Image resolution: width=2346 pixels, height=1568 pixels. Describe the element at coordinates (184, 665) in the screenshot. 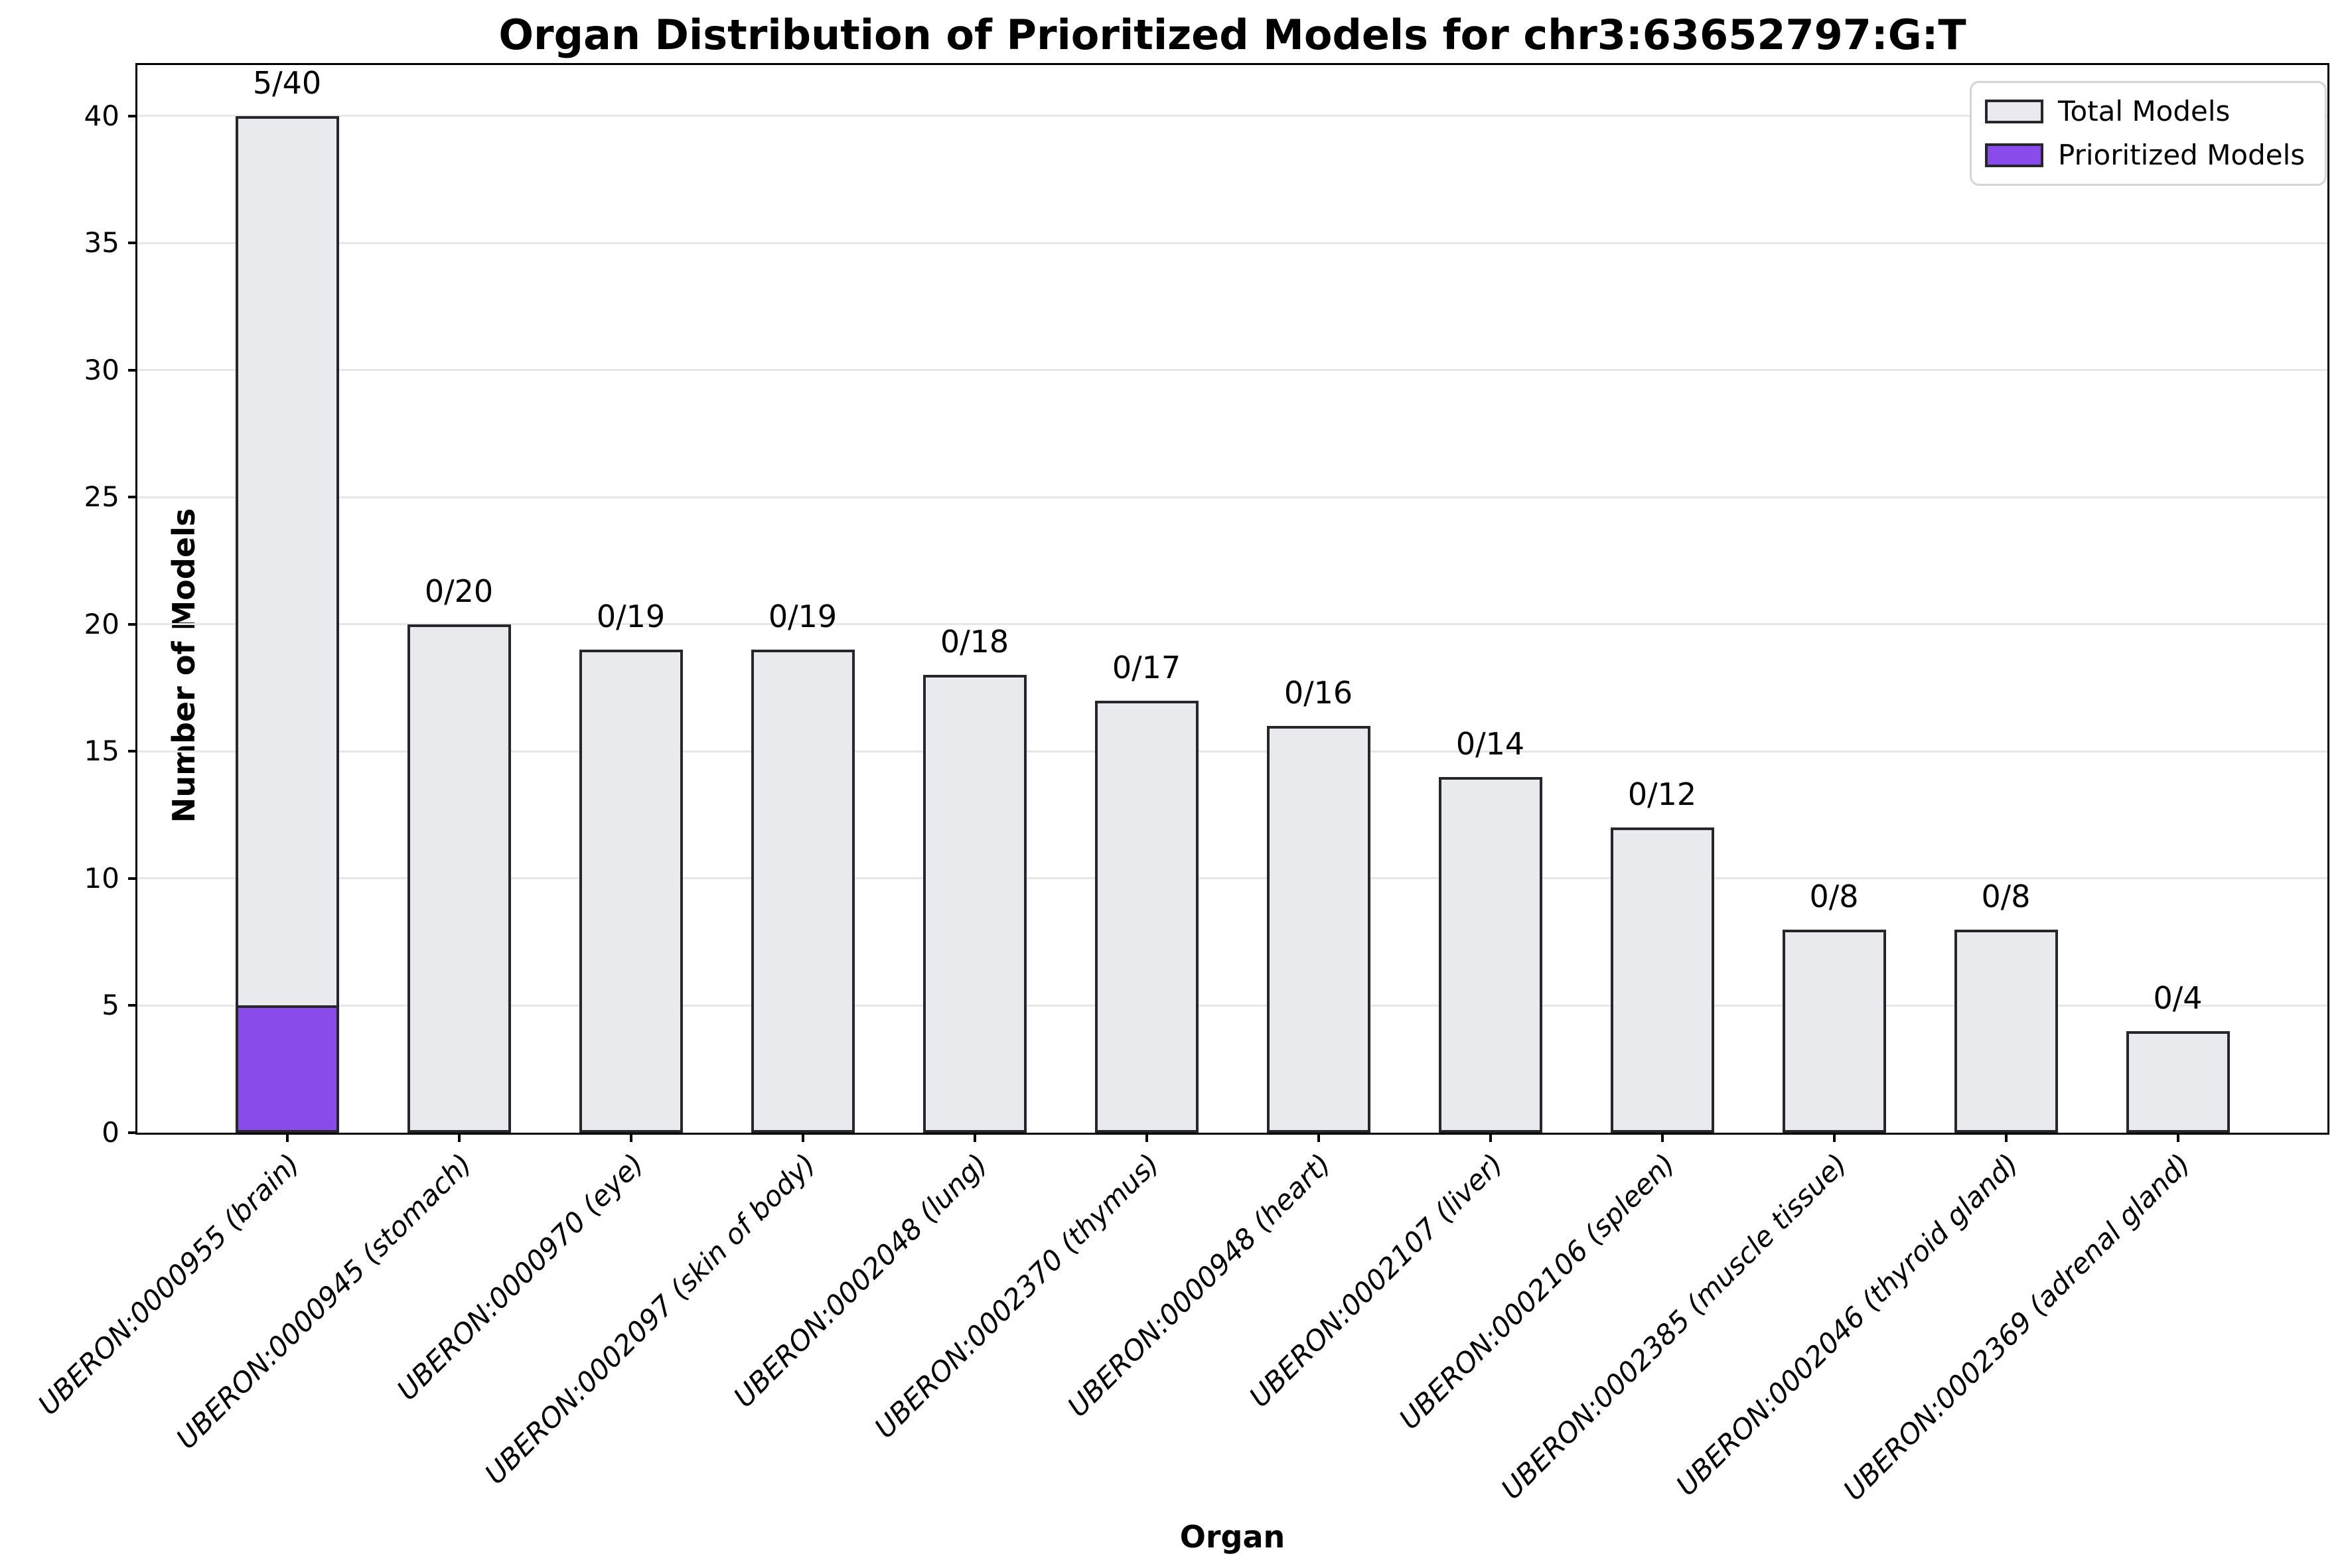

I see `y-axis-label: Number of Models` at that location.